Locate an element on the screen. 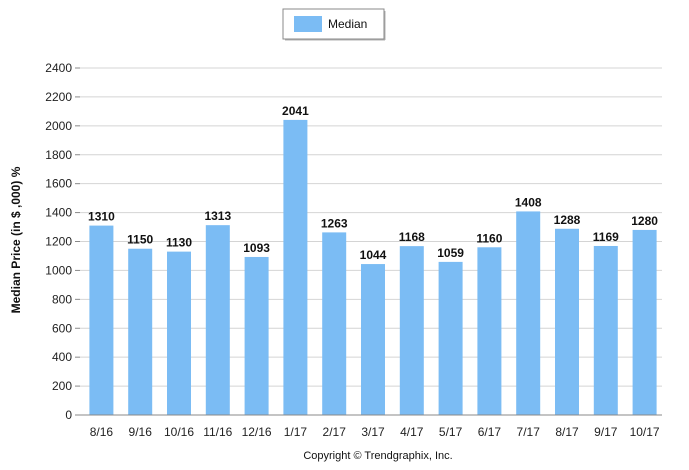  y-tick-label-1200: 1200 is located at coordinates (58, 242).